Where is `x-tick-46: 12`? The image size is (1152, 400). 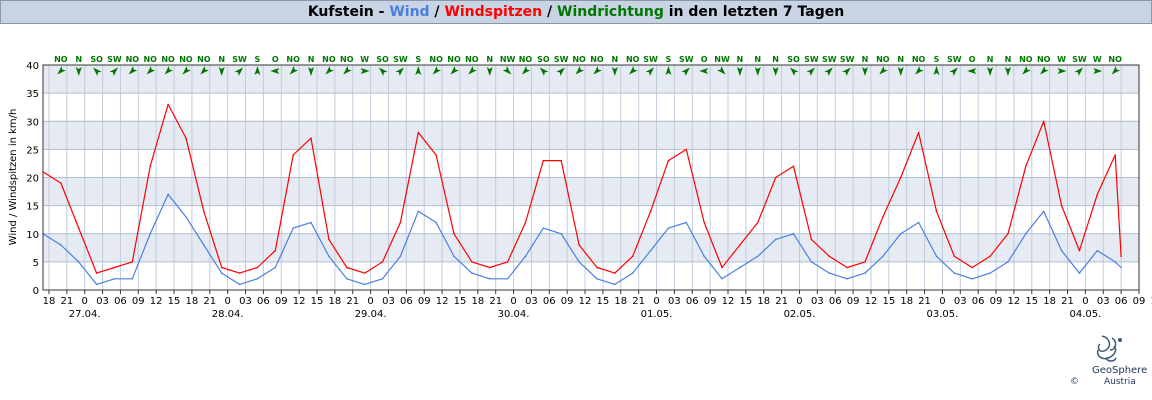 x-tick-46: 12 is located at coordinates (871, 301).